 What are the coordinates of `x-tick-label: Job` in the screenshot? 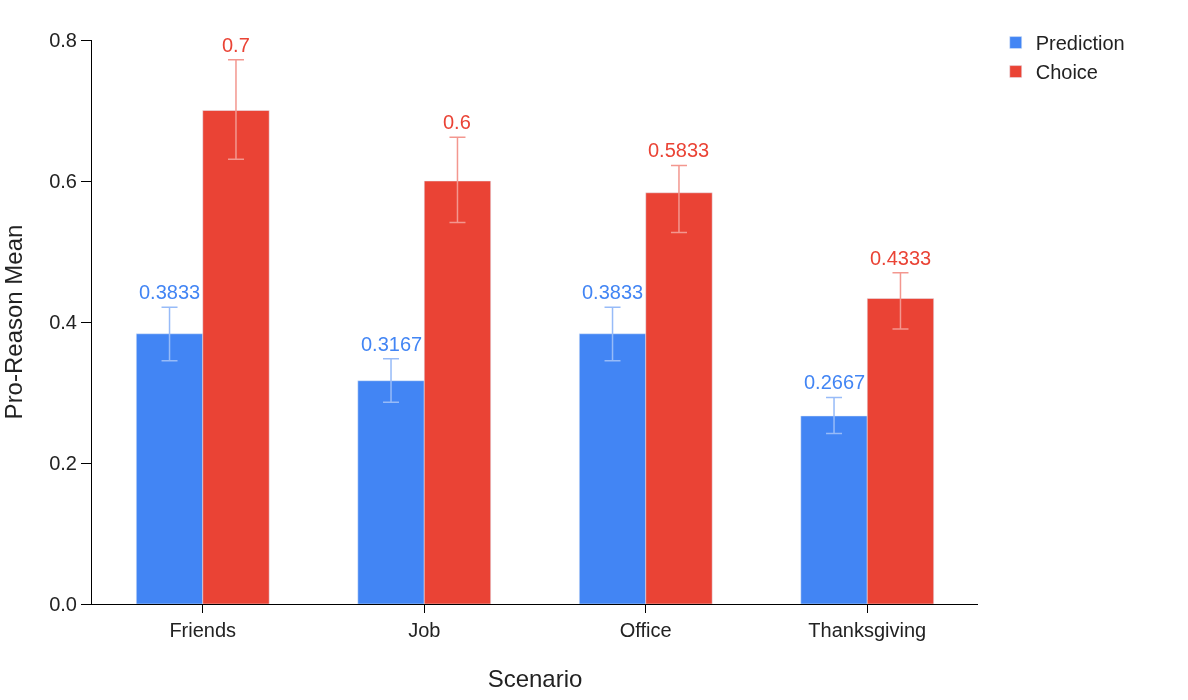 It's located at (424, 630).